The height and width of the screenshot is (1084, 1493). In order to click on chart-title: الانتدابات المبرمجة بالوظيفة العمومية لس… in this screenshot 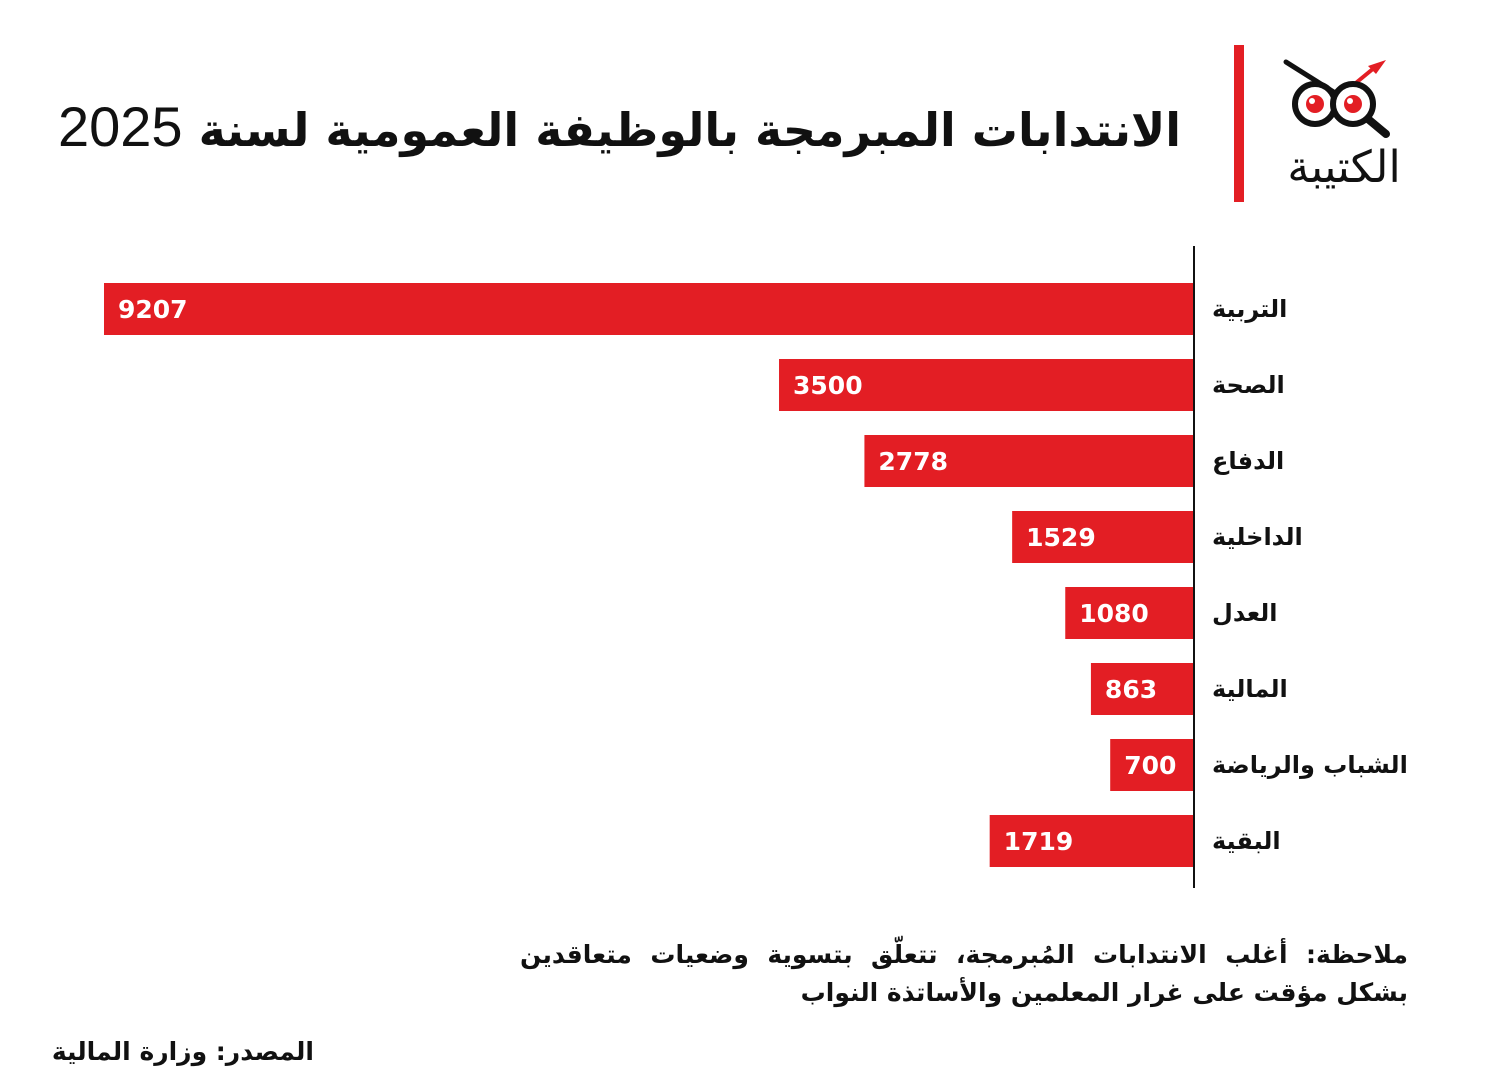, I will do `click(619, 127)`.